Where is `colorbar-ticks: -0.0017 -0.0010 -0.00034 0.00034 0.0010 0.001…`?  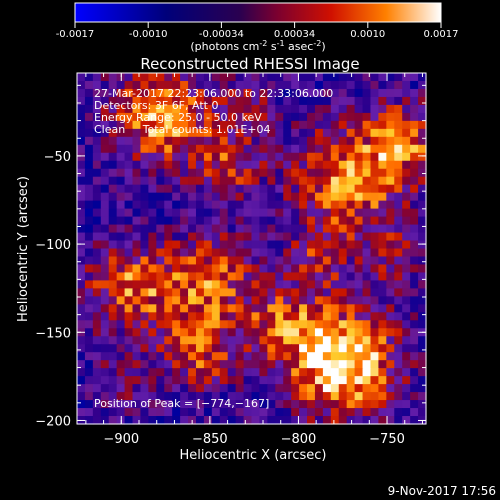
colorbar-ticks: -0.0017 -0.0010 -0.00034 0.00034 0.0010 0.001… is located at coordinates (257, 31).